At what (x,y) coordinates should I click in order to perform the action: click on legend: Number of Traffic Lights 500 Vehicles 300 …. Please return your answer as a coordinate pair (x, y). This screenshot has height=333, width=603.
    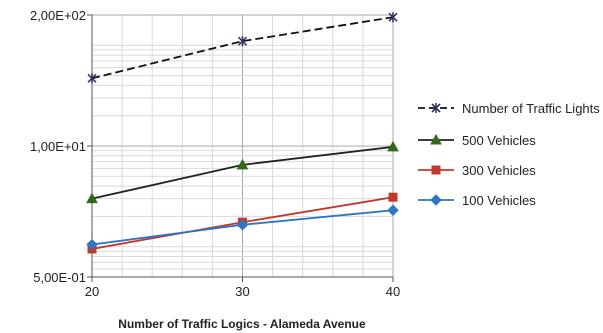
    Looking at the image, I should click on (509, 161).